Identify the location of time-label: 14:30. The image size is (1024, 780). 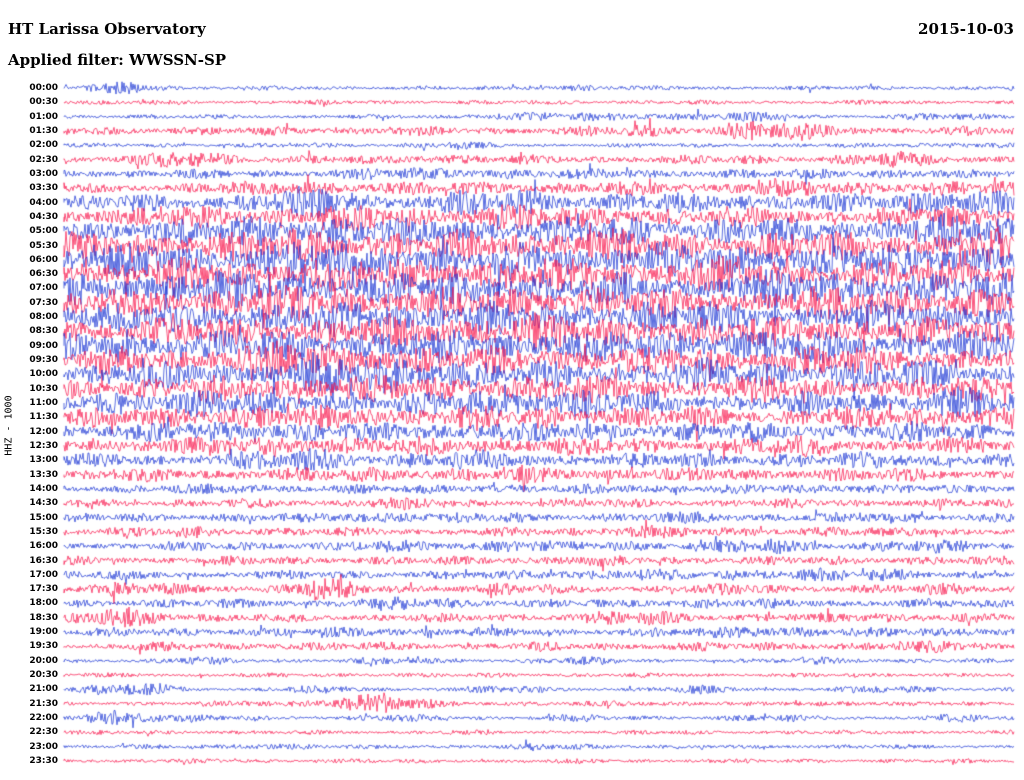
(43, 503).